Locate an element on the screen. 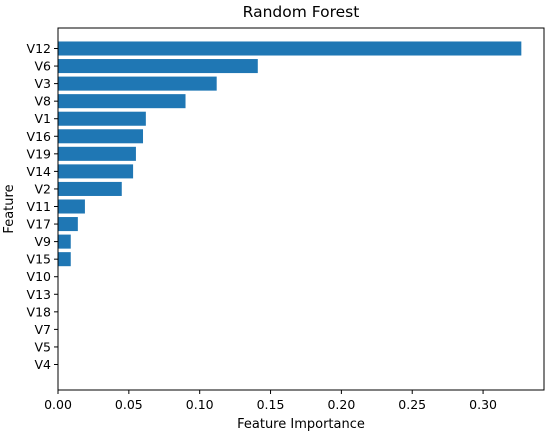 The image size is (550, 439). x-axis-ticks: 0.00 0.05 0.10 0.15 0.20 0.25 0.30 is located at coordinates (270, 401).